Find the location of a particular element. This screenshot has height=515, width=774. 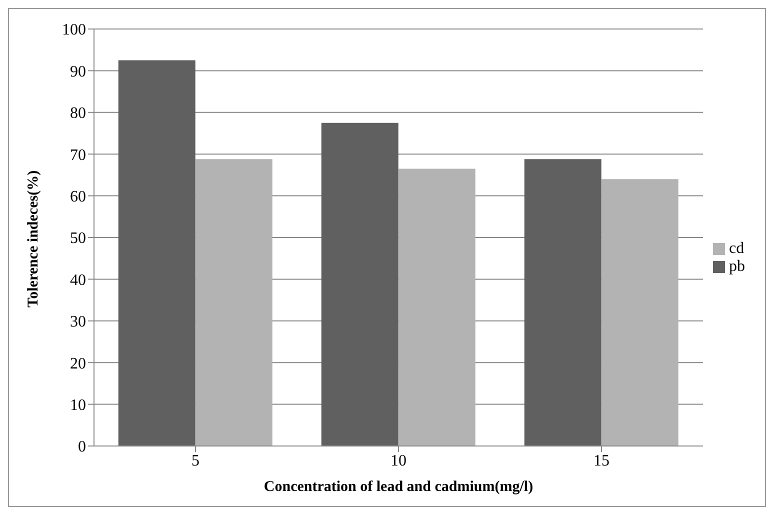

y-axis-title: Tolerence indeces(%) is located at coordinates (33, 239).